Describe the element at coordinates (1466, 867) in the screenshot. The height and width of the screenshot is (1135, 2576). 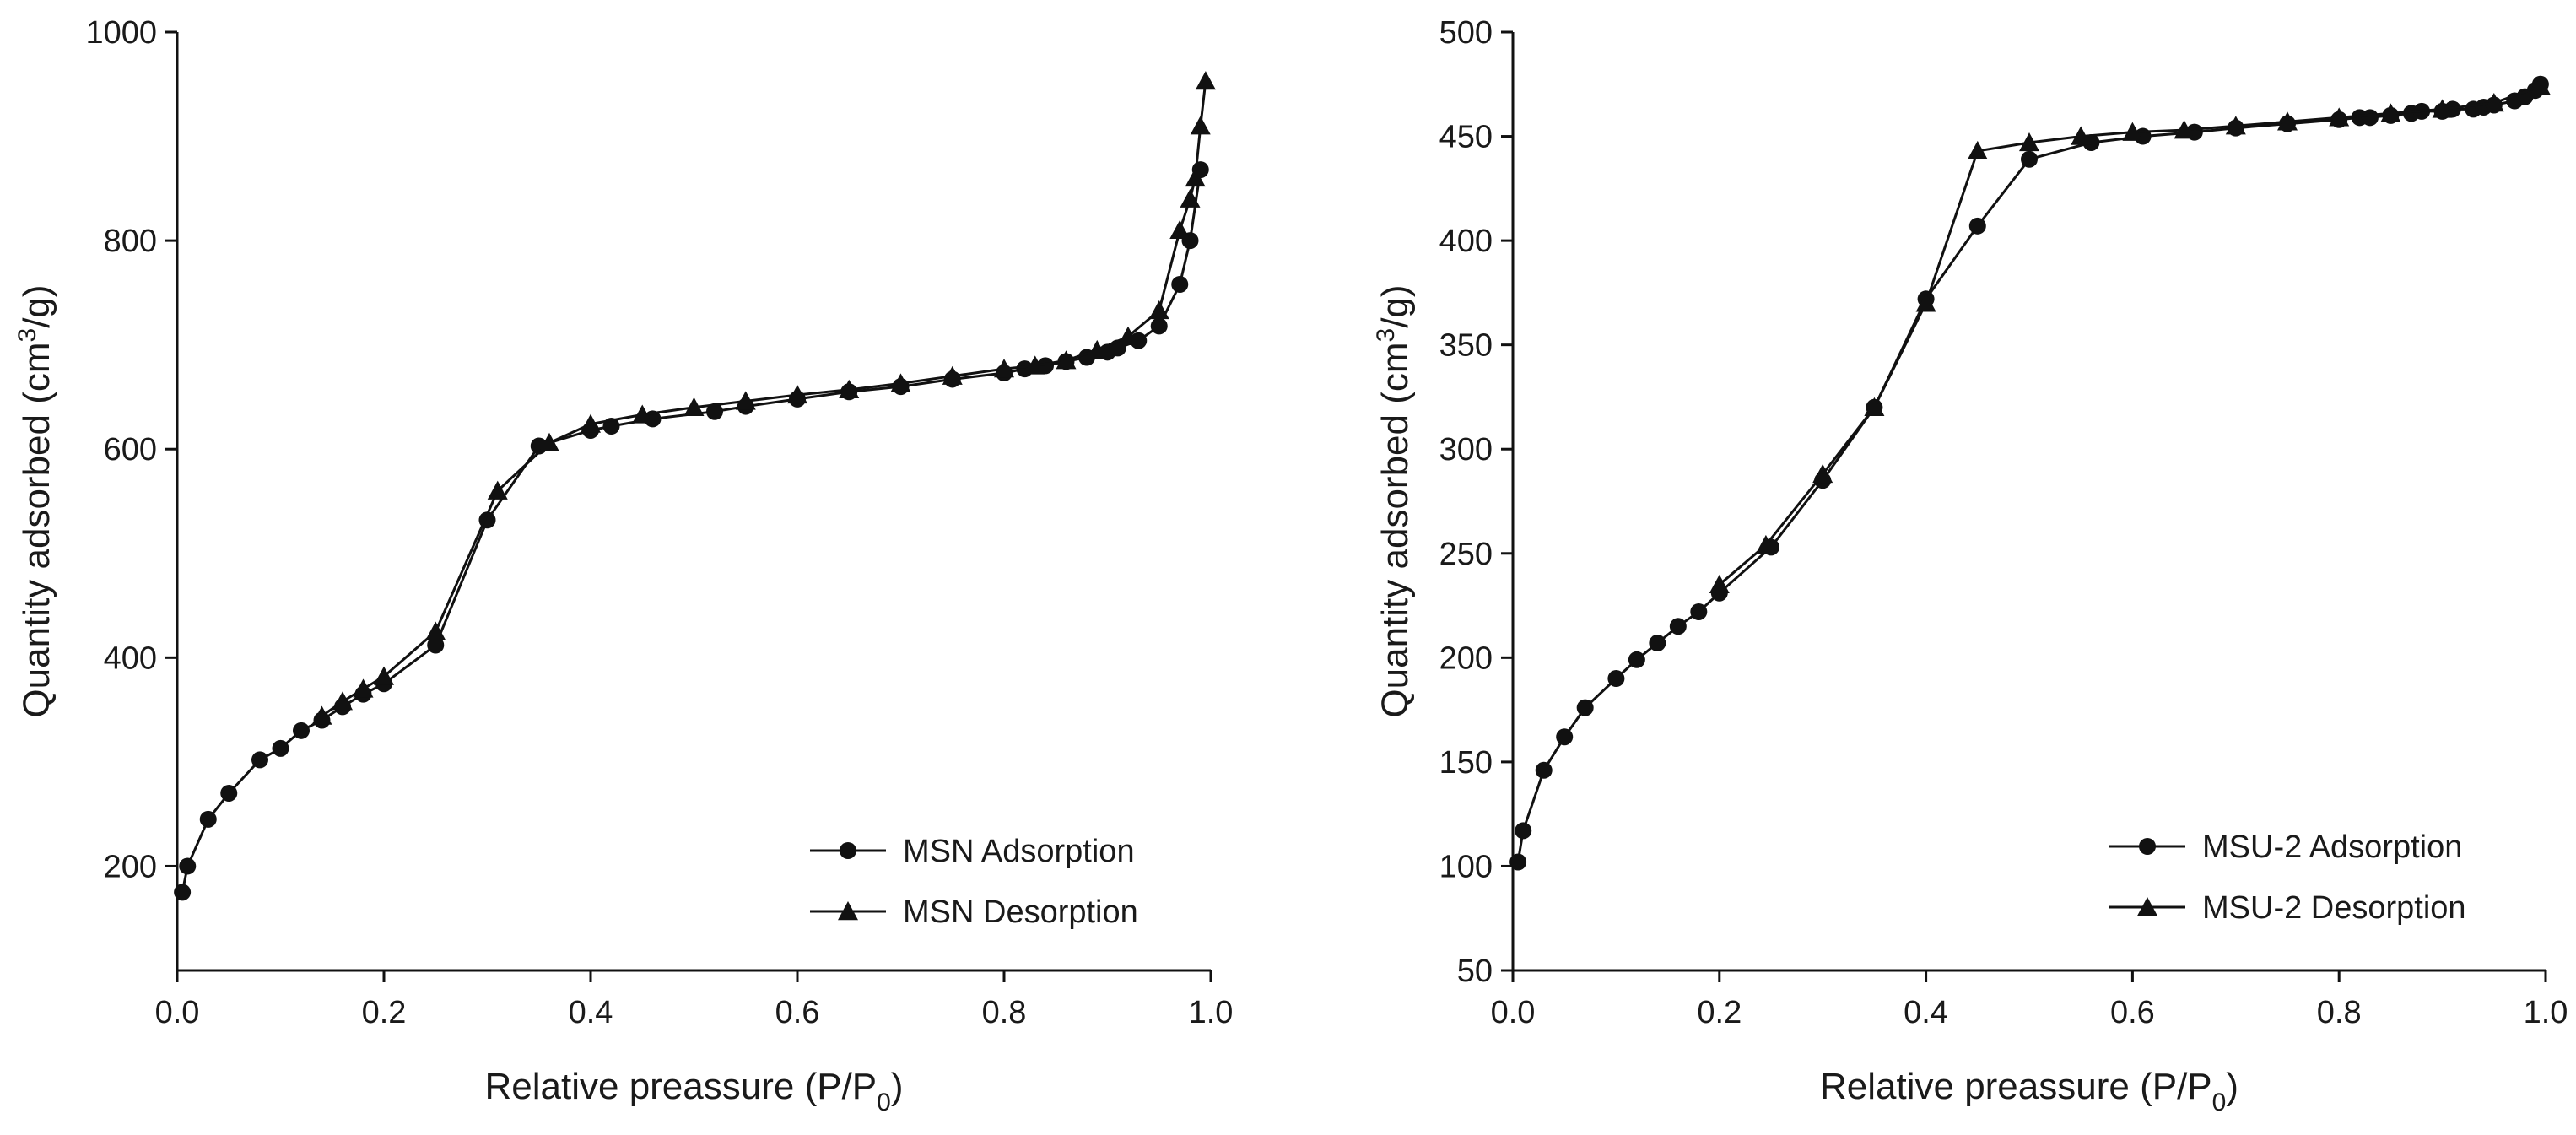
I see `y-tick-label: 100` at that location.